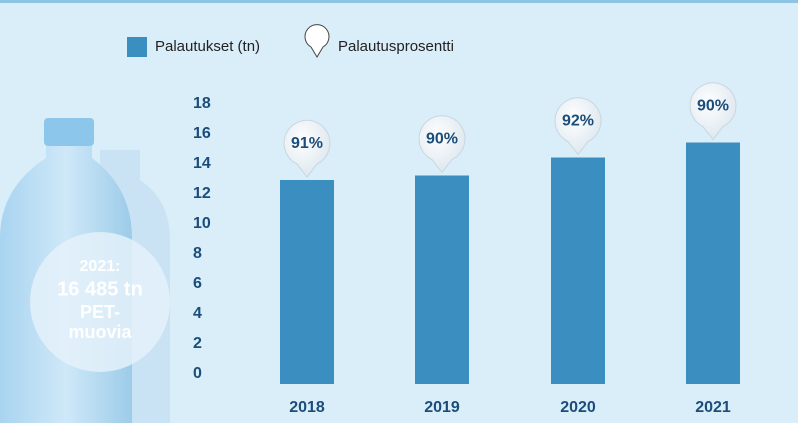 The height and width of the screenshot is (423, 798). What do you see at coordinates (202, 133) in the screenshot?
I see `y-tick-label: 16` at bounding box center [202, 133].